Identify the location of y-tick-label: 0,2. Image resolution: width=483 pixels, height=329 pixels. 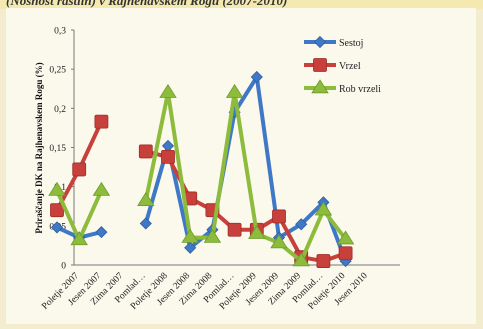
(60, 110).